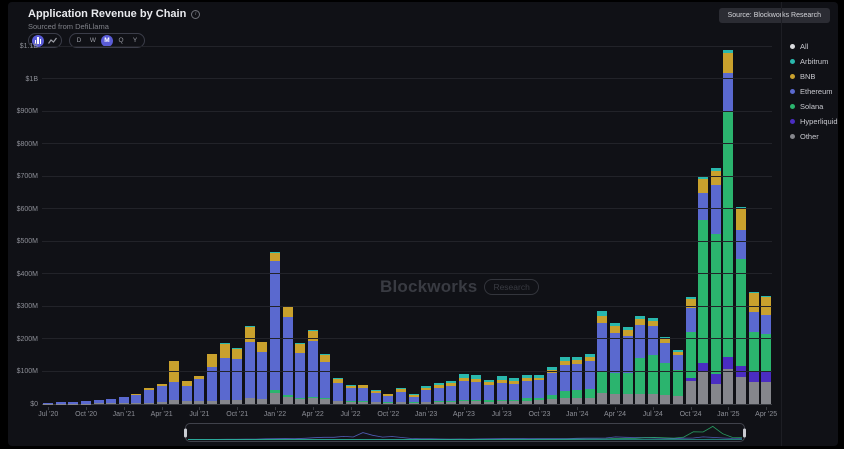  Describe the element at coordinates (34, 404) in the screenshot. I see `y-axis-label: $0` at that location.